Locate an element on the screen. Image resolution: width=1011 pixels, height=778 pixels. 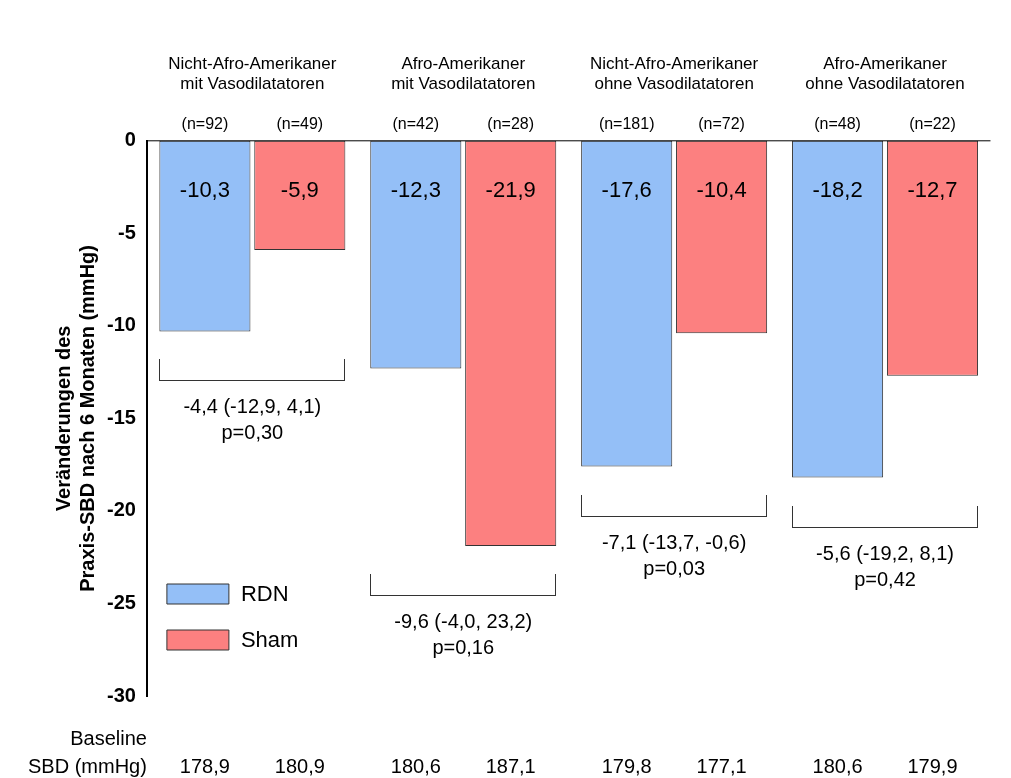
x-tick-label: Afro-Amerikaner ohne Vasodilatatoren is located at coordinates (885, 73).